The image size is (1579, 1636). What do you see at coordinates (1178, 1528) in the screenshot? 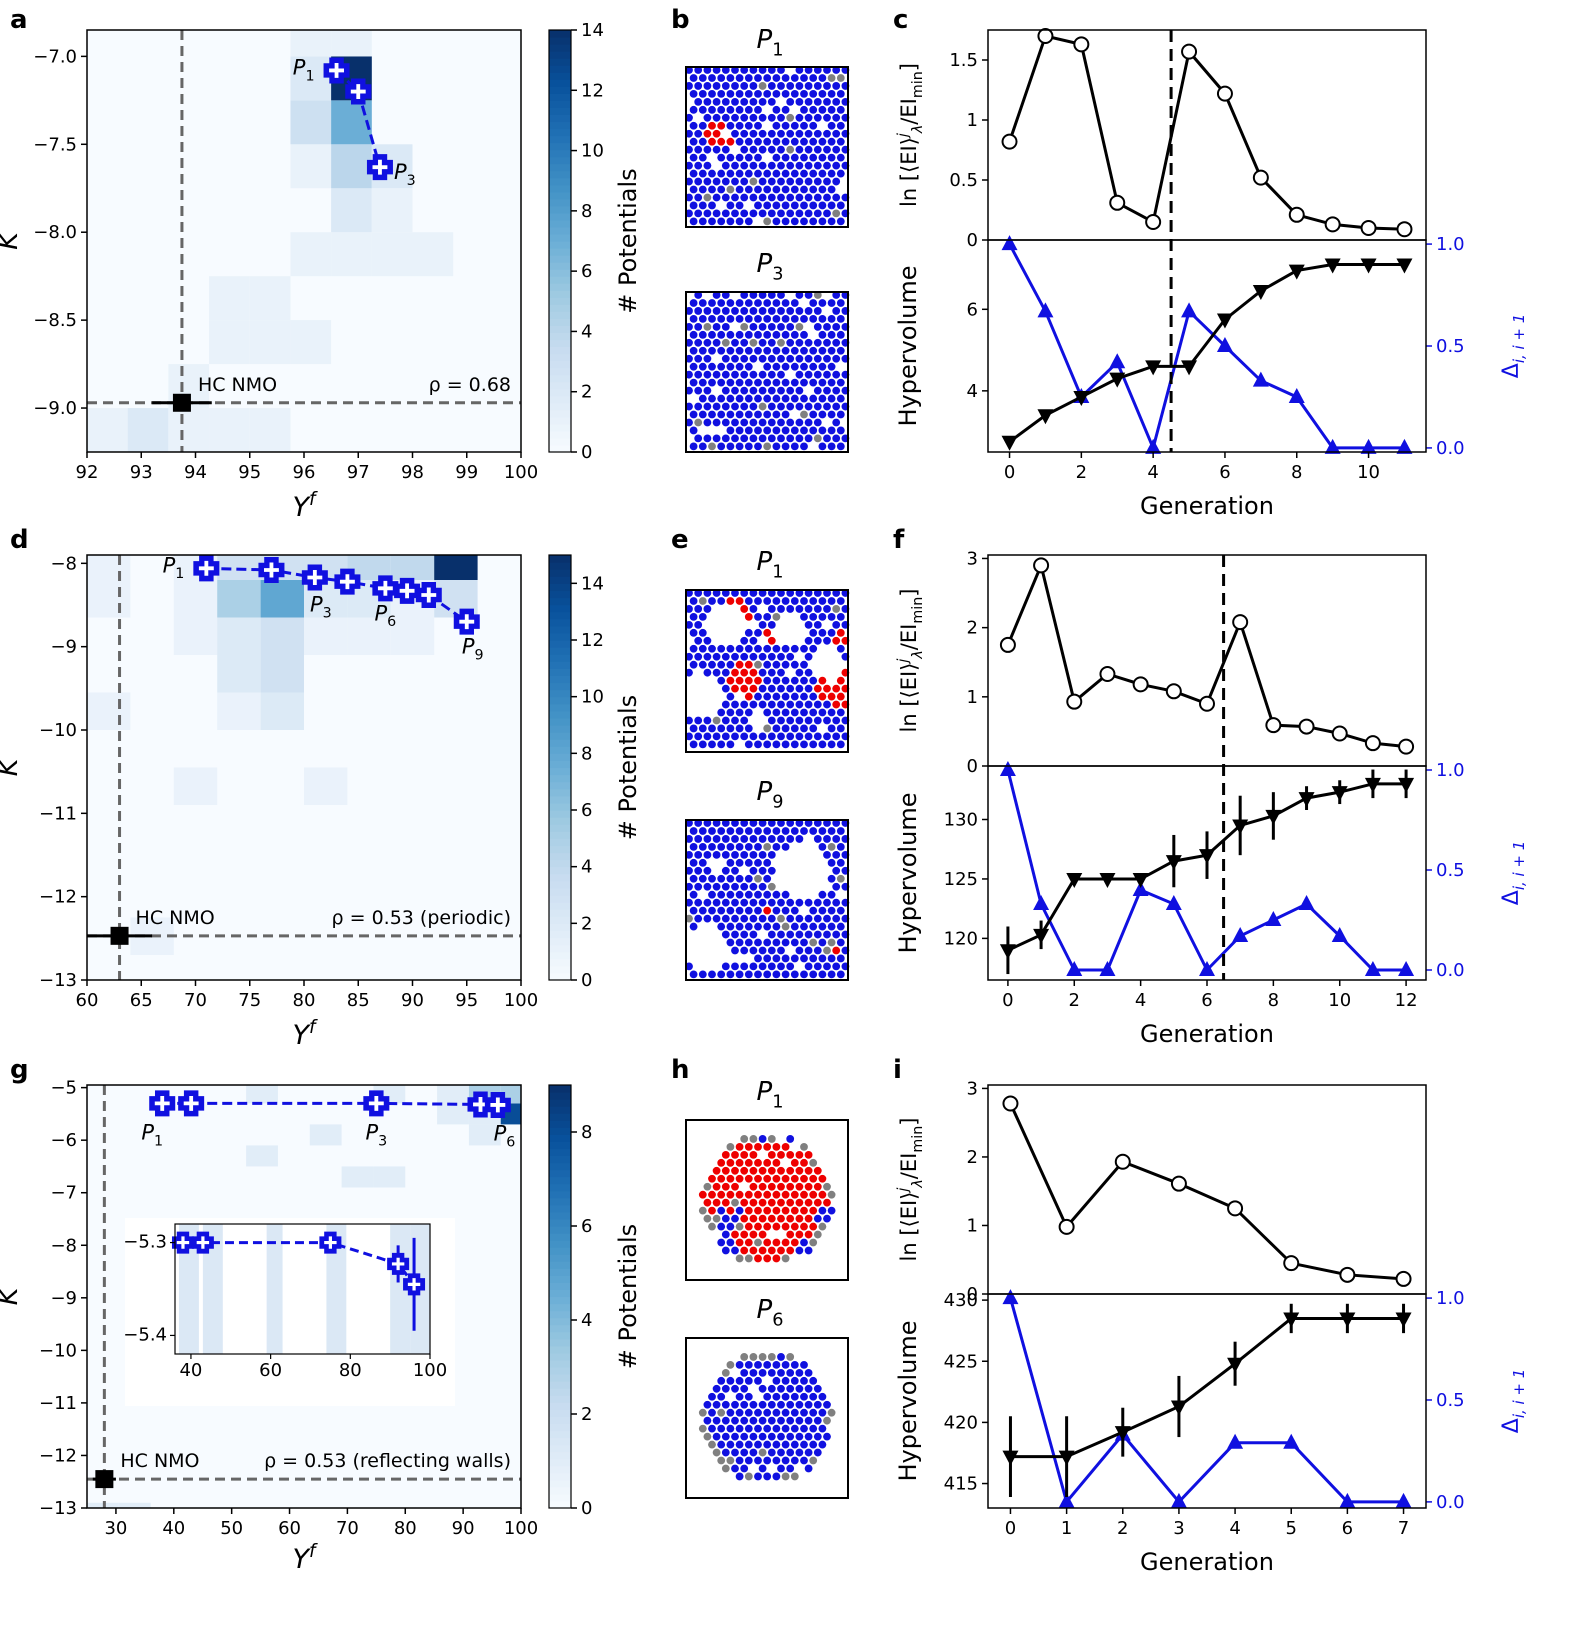
I see `x-tick-label: 3` at bounding box center [1178, 1528].